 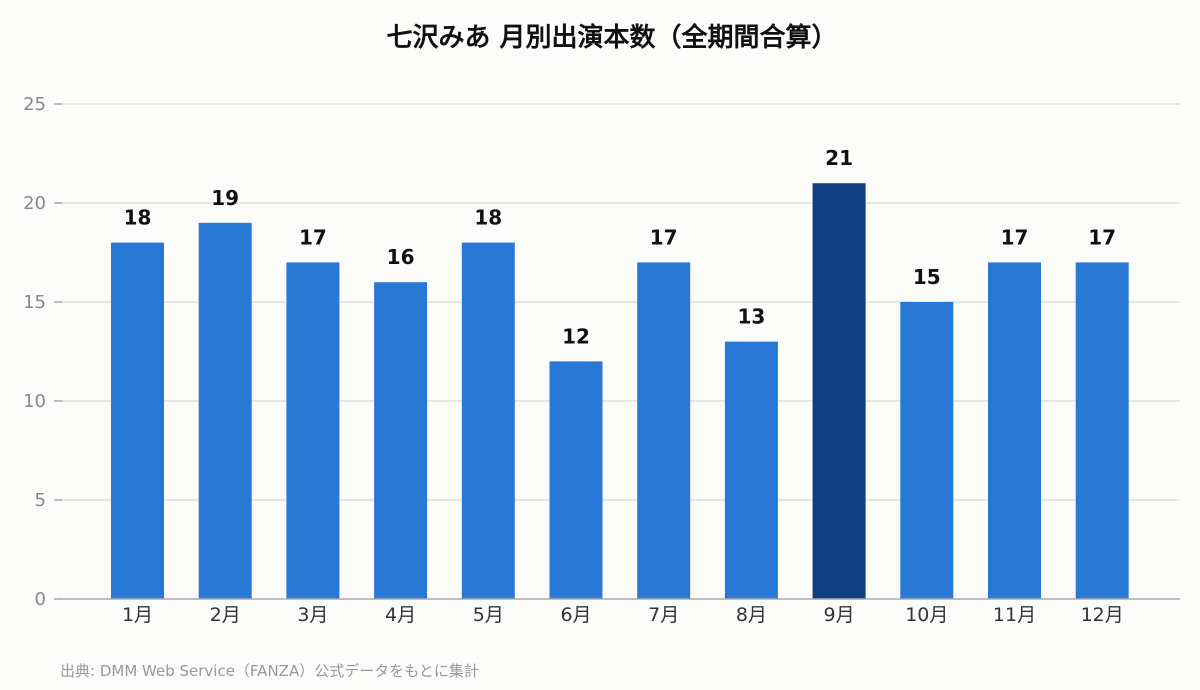 I want to click on y-tick-label: 20, so click(x=34, y=203).